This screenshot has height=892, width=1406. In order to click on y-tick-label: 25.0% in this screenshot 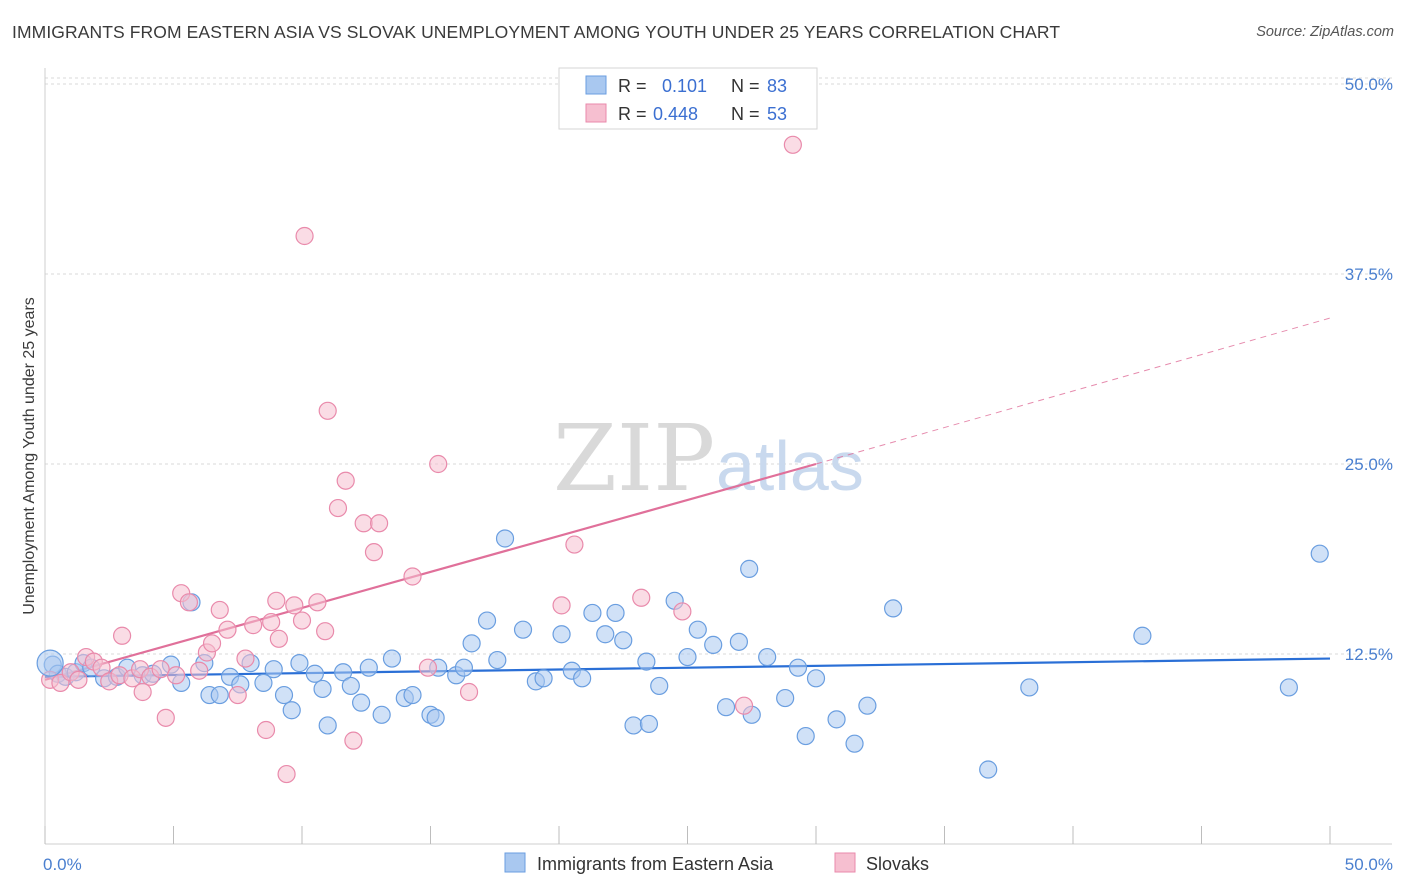, I will do `click(1369, 464)`.